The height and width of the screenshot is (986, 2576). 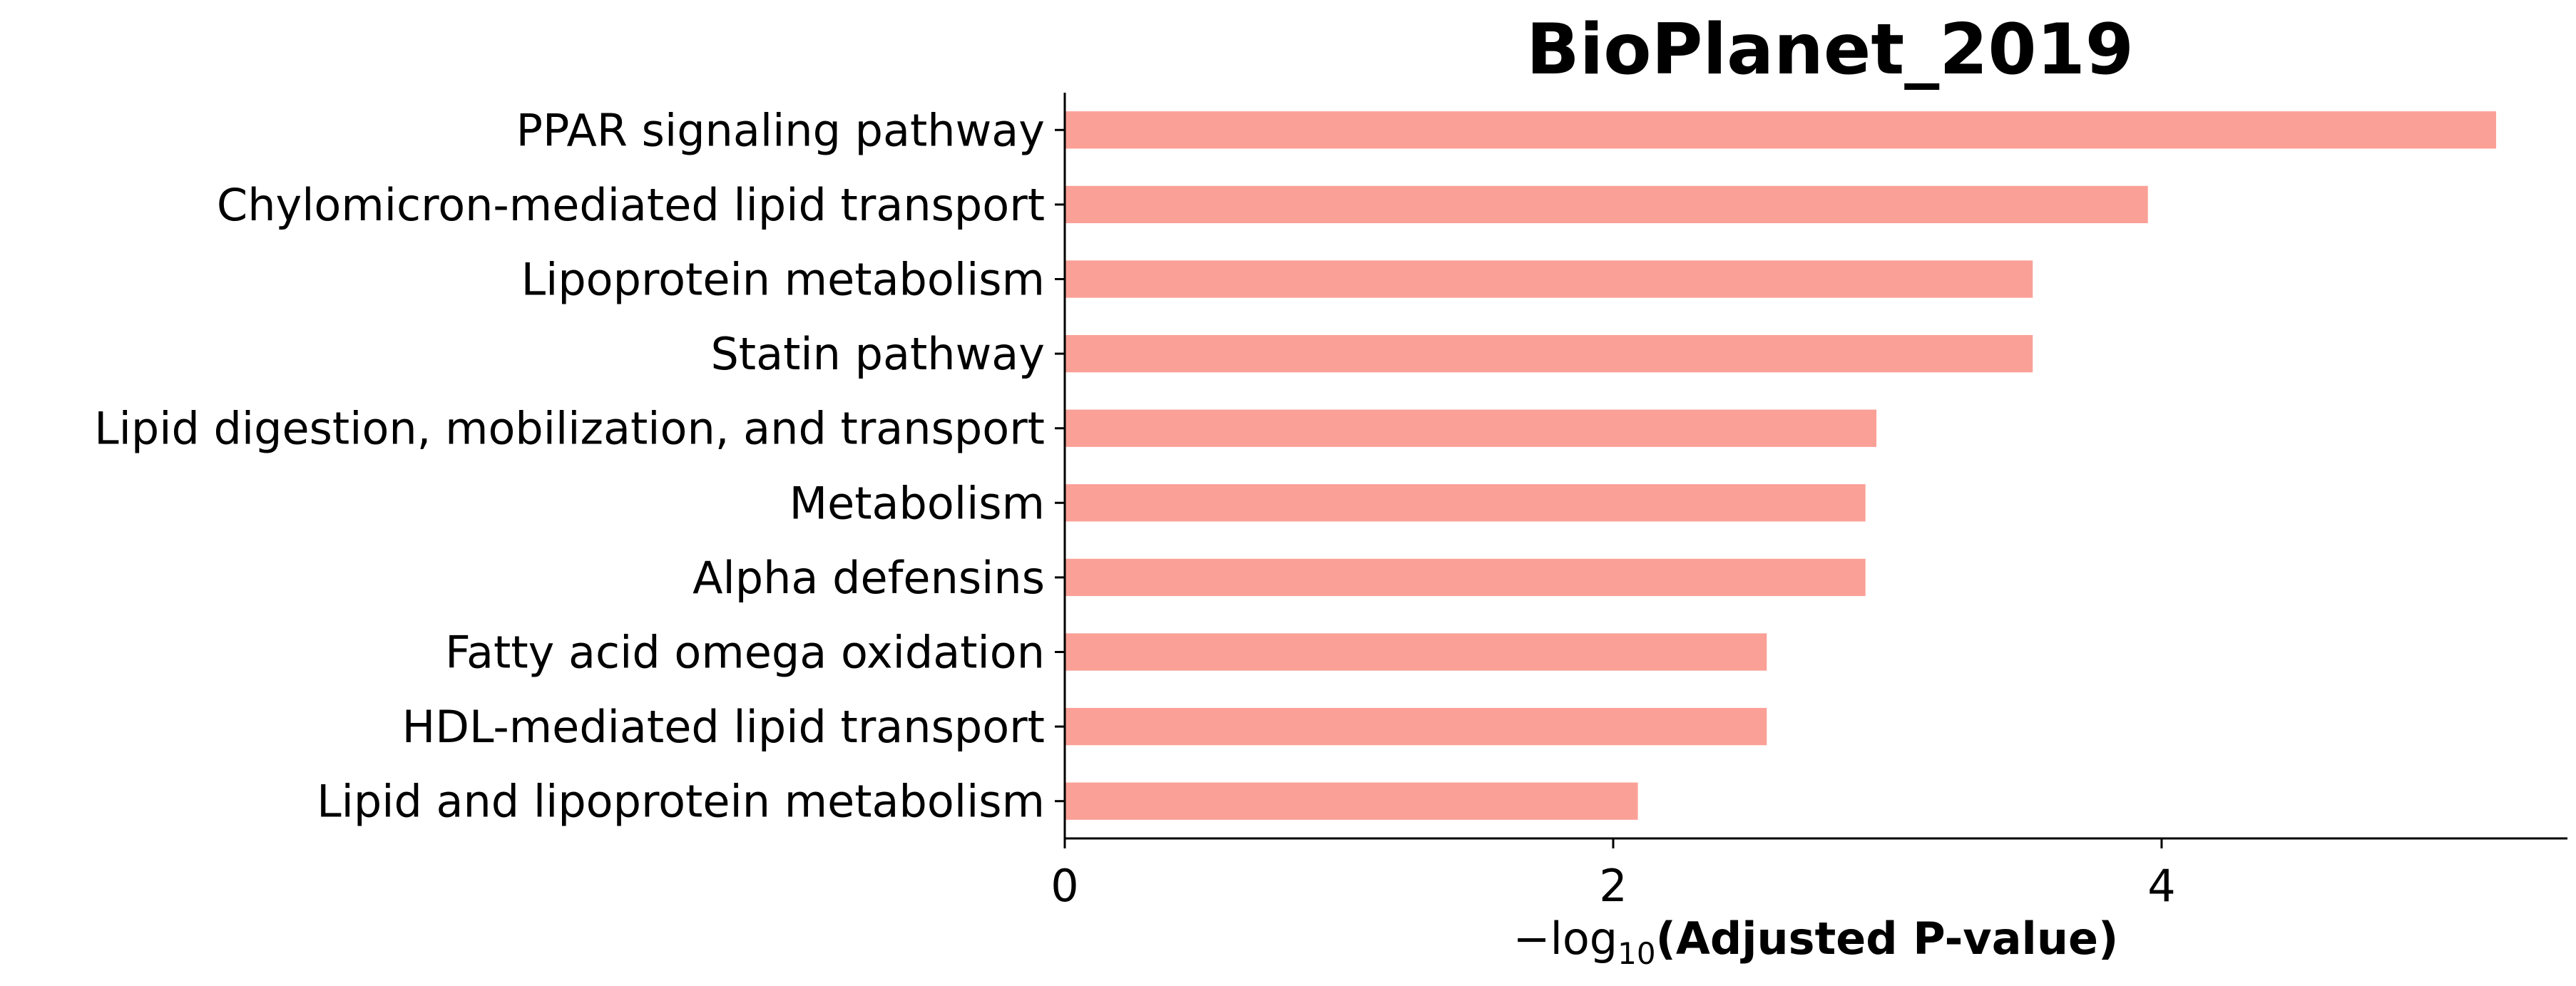 What do you see at coordinates (745, 653) in the screenshot?
I see `y-tick-label: Fatty acid omega oxidation` at bounding box center [745, 653].